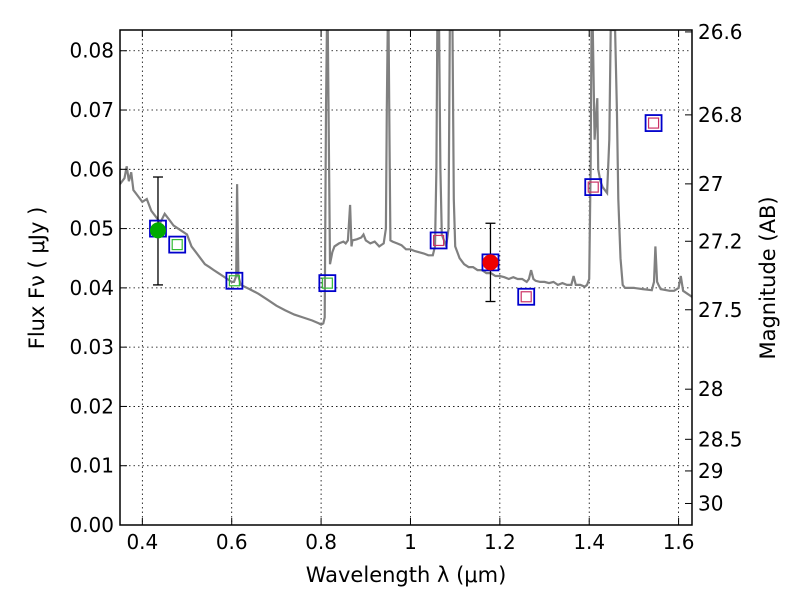 The image size is (800, 600). I want to click on magnitude-axis-ticks: 26.6 26.8 27 27.2 27.5 28 28.5 29 30, so click(714, 267).